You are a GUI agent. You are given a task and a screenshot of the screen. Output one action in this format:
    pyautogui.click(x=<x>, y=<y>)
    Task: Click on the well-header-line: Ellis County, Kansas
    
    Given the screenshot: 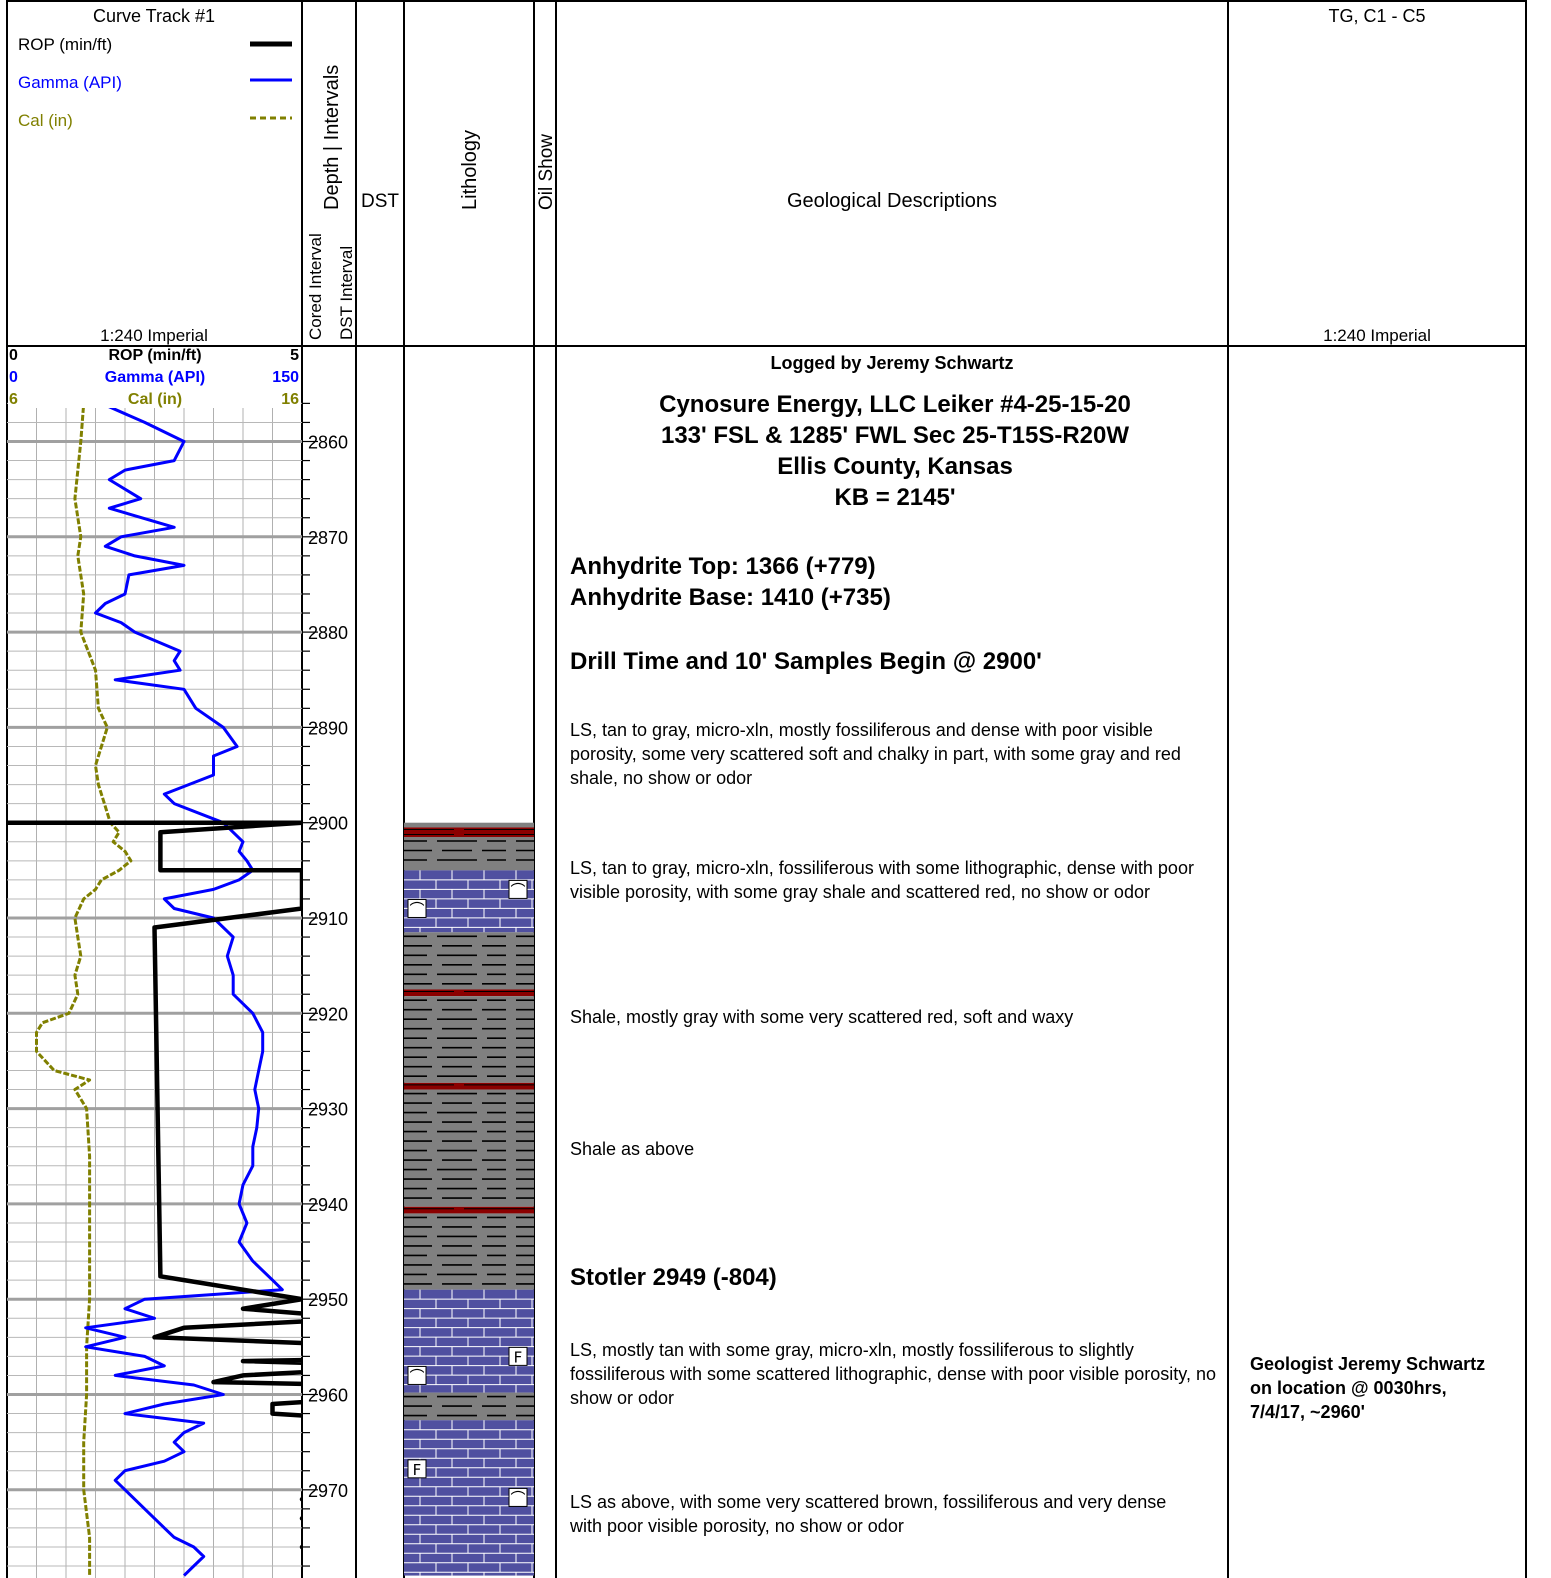 What is the action you would take?
    pyautogui.click(x=895, y=466)
    